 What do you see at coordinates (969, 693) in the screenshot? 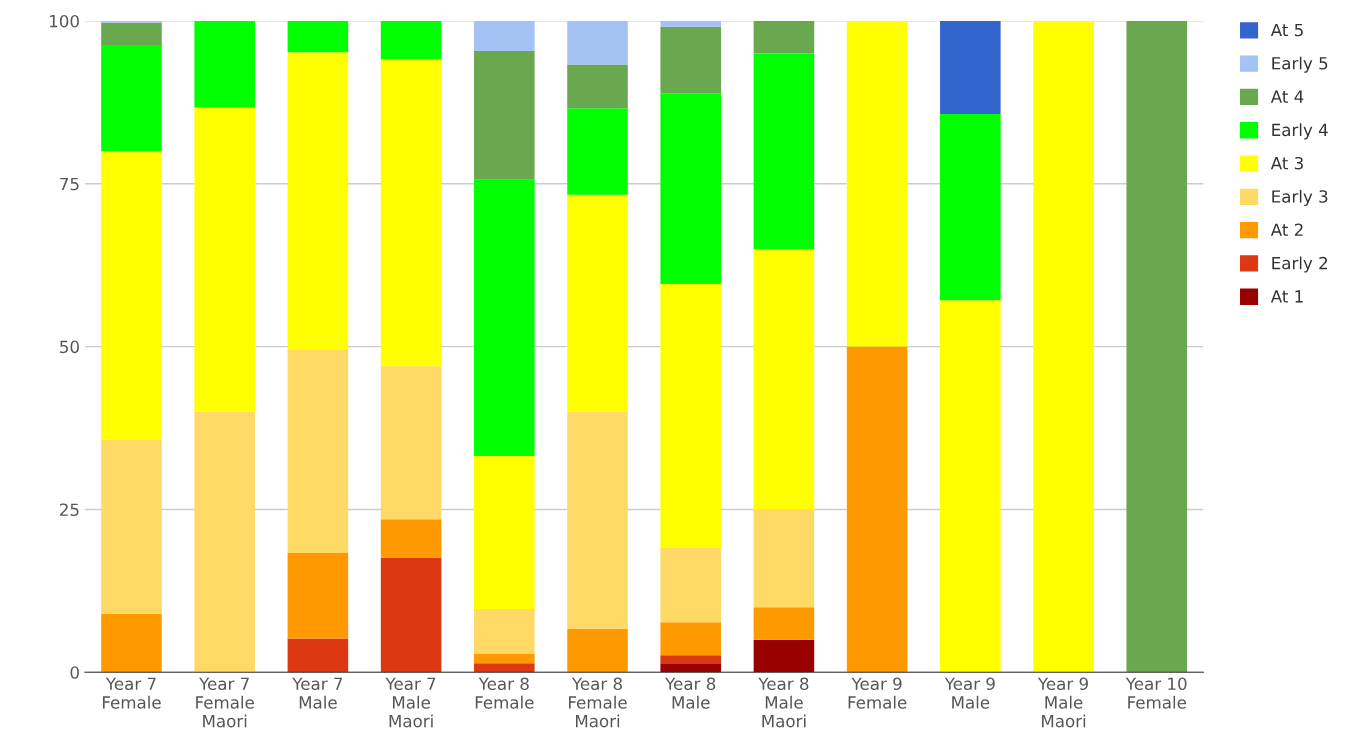
I see `x-tick-label: Year 9 Male` at bounding box center [969, 693].